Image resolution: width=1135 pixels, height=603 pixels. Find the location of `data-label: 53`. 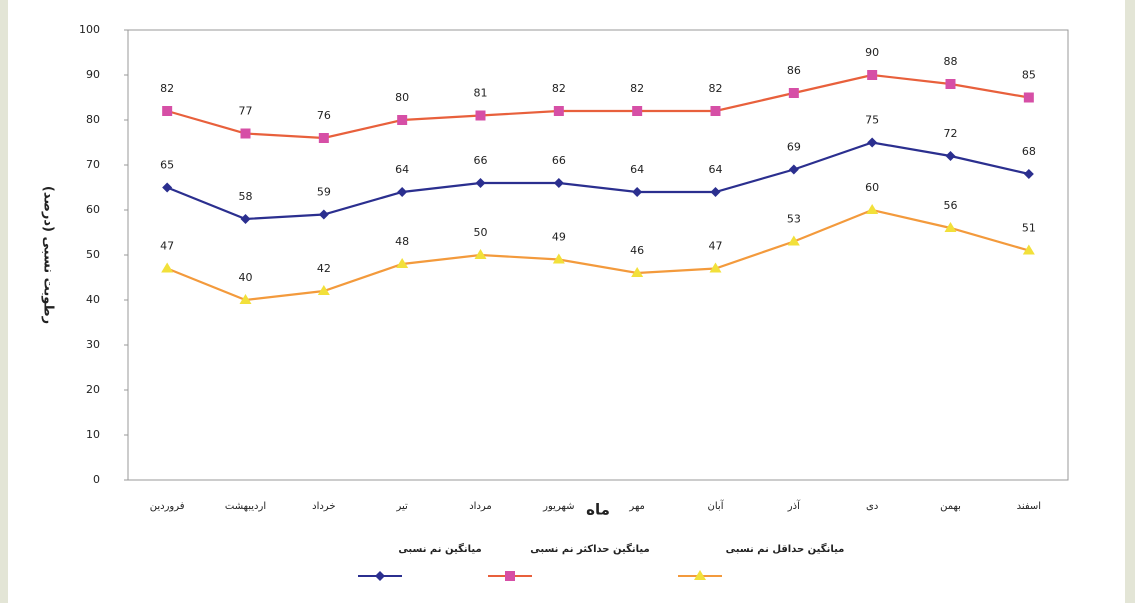

data-label: 53 is located at coordinates (794, 219).